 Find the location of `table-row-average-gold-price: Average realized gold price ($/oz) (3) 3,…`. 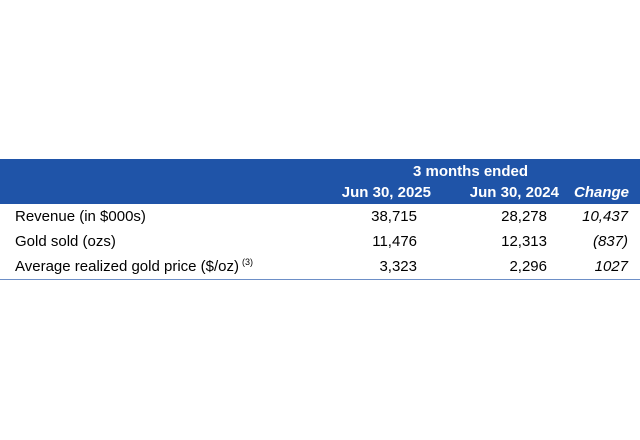

table-row-average-gold-price: Average realized gold price ($/oz) (3) 3,… is located at coordinates (320, 266).